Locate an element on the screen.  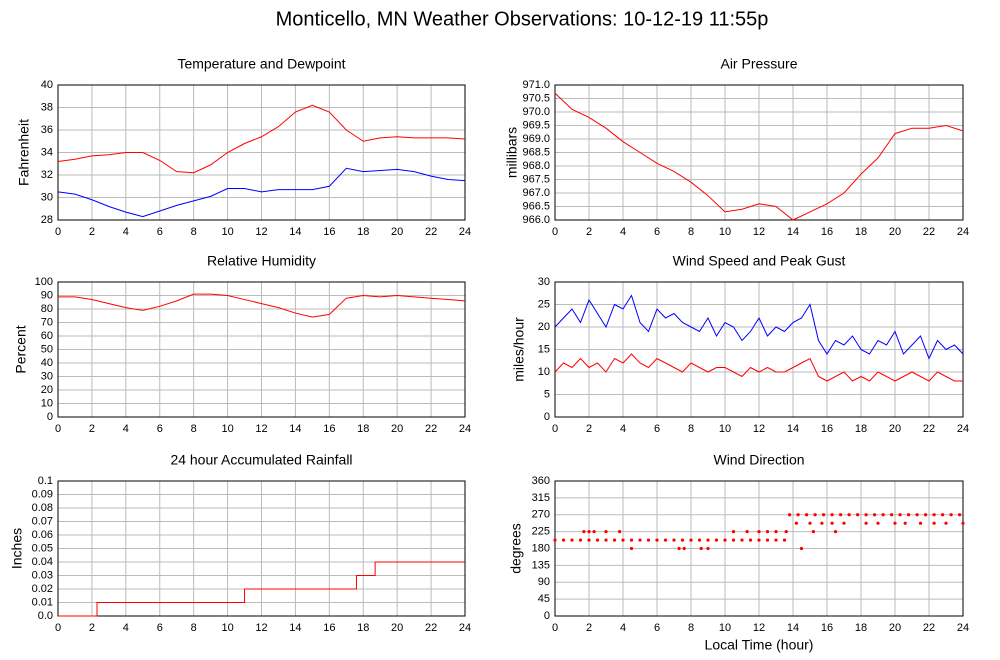
y-tick-label: 967.5 is located at coordinates (536, 179).